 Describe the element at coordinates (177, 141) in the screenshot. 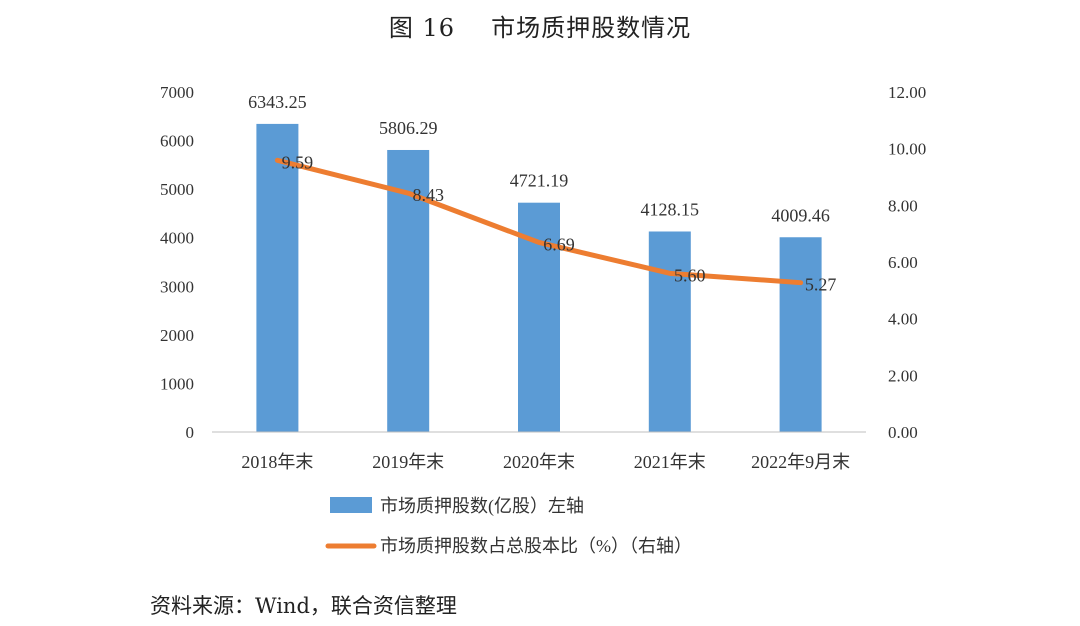

I see `y-left-tick-label: 6000` at that location.